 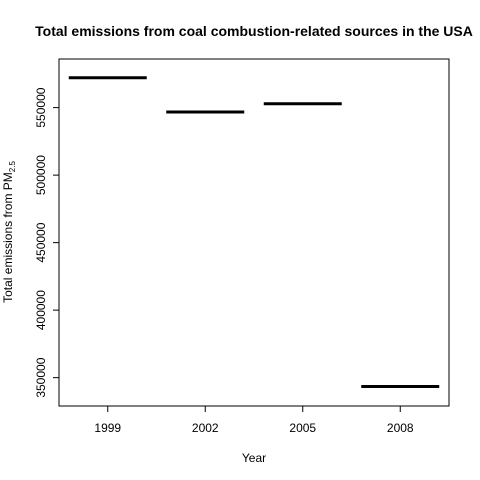 I want to click on y-tick-label: 550000, so click(x=41, y=107).